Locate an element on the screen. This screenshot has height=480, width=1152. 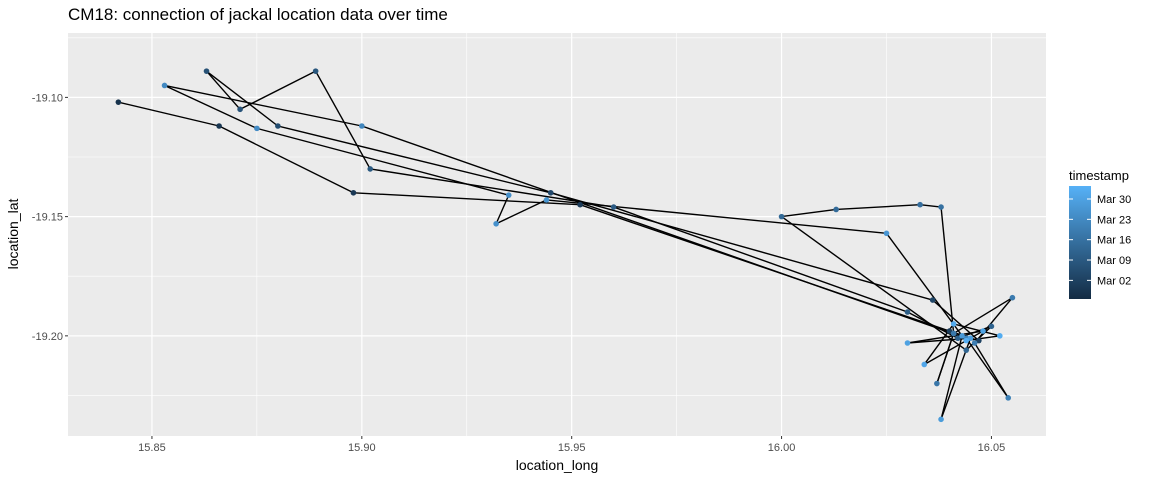
x-tick-label: 16.05 is located at coordinates (992, 448).